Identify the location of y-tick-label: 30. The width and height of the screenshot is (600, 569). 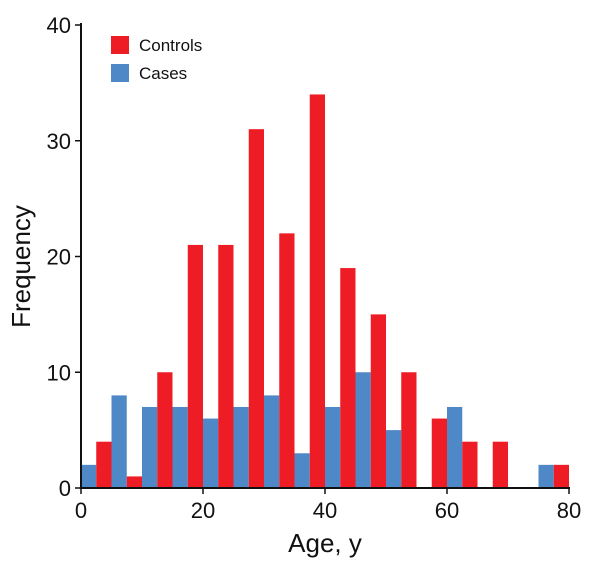
(59, 141).